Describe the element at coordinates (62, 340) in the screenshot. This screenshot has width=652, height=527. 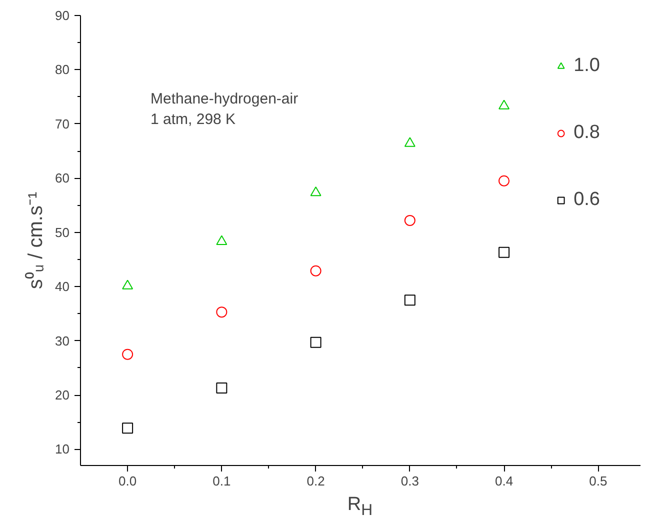
I see `y-tick-label: 30` at that location.